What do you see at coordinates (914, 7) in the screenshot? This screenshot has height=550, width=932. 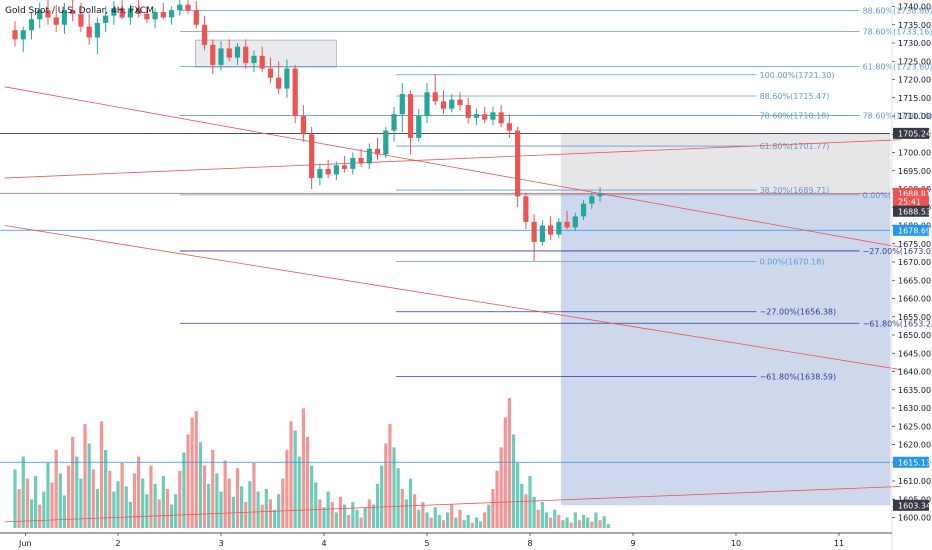 I see `price-tick-label: 1740.00` at bounding box center [914, 7].